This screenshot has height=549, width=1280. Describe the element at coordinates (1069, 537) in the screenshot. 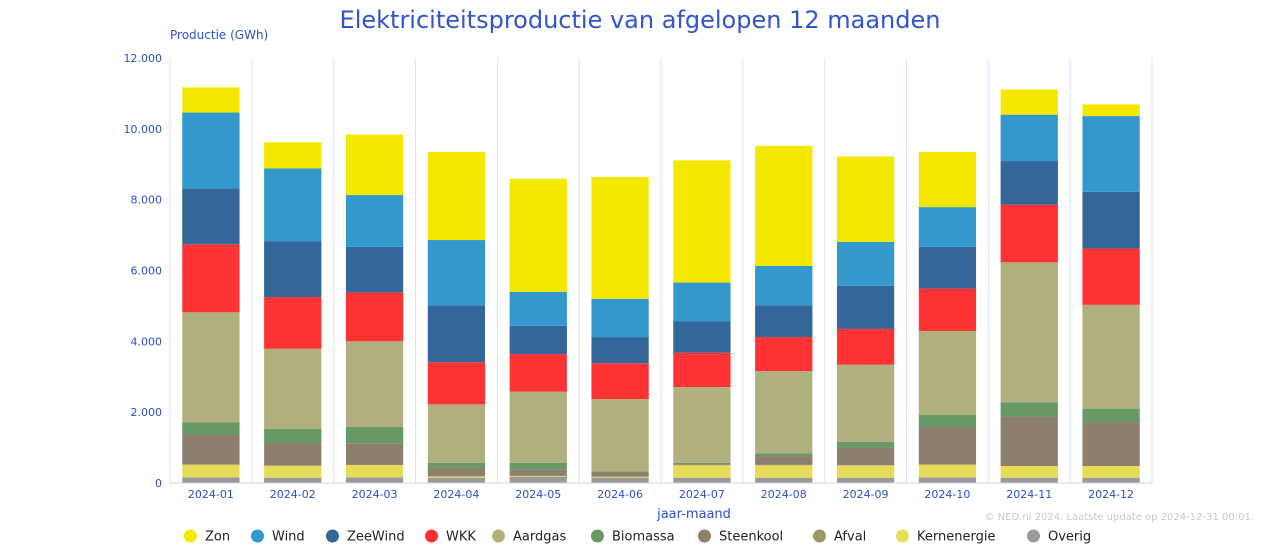

I see `legend-item: Overig` at that location.